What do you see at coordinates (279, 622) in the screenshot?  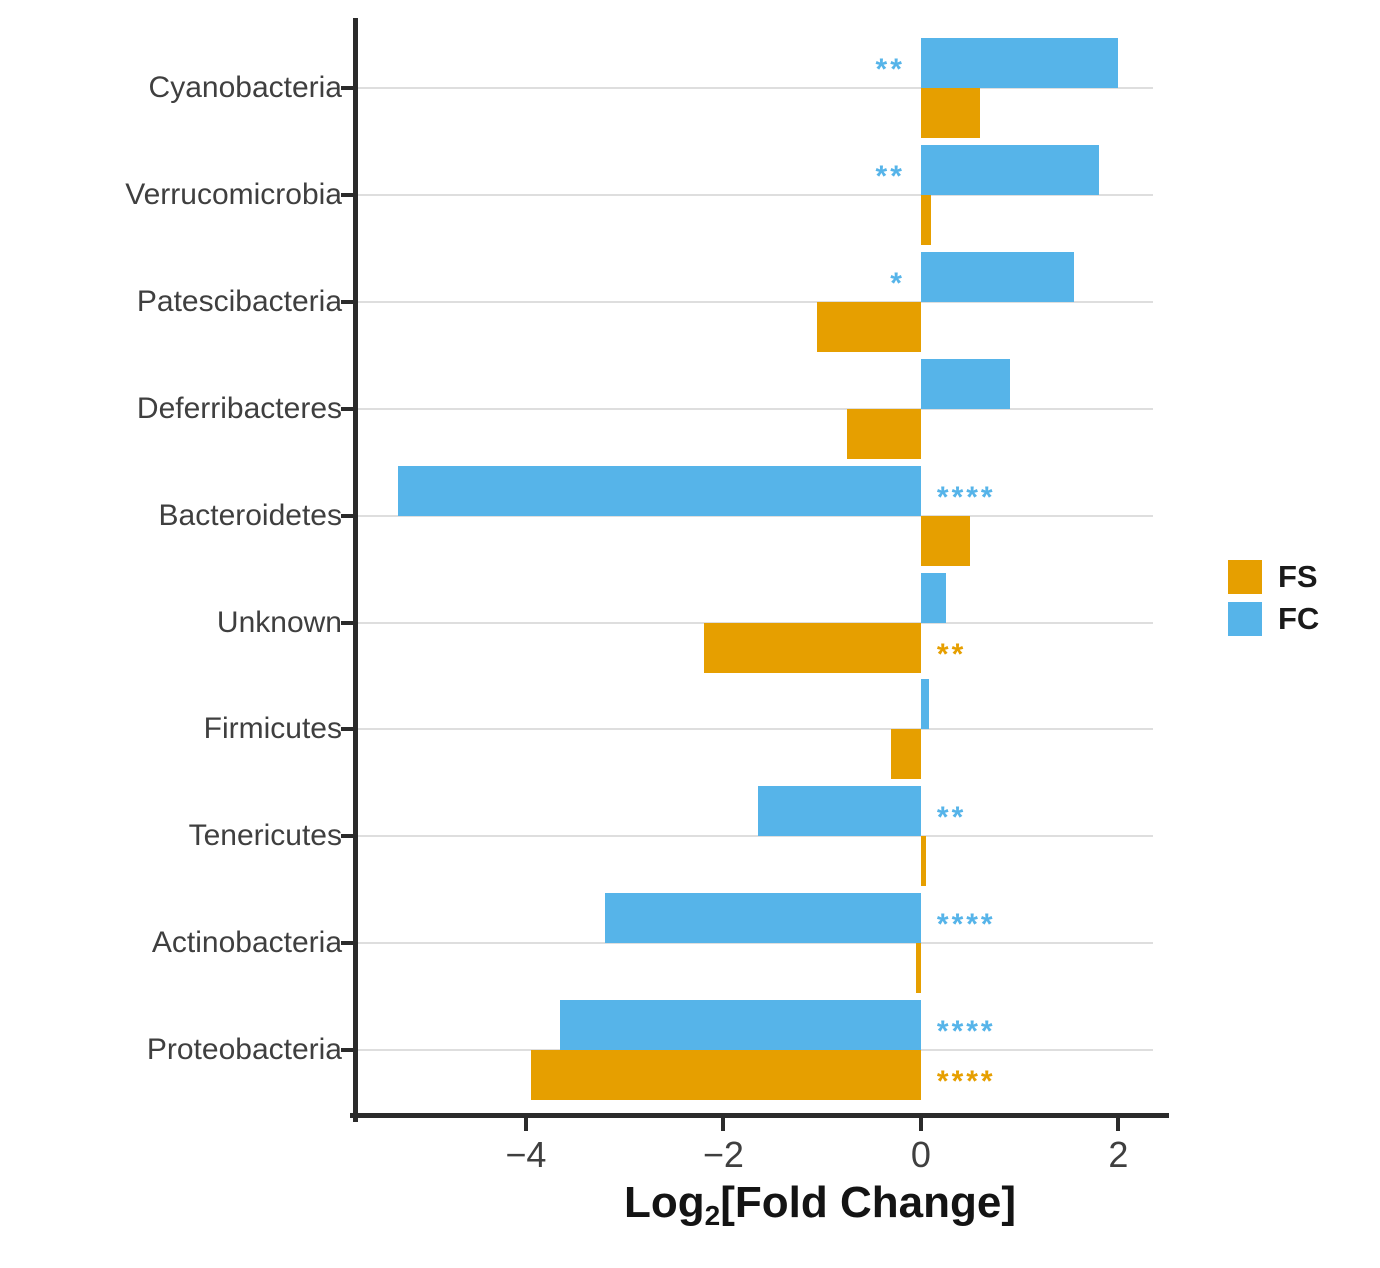 I see `category-label: Unknown` at bounding box center [279, 622].